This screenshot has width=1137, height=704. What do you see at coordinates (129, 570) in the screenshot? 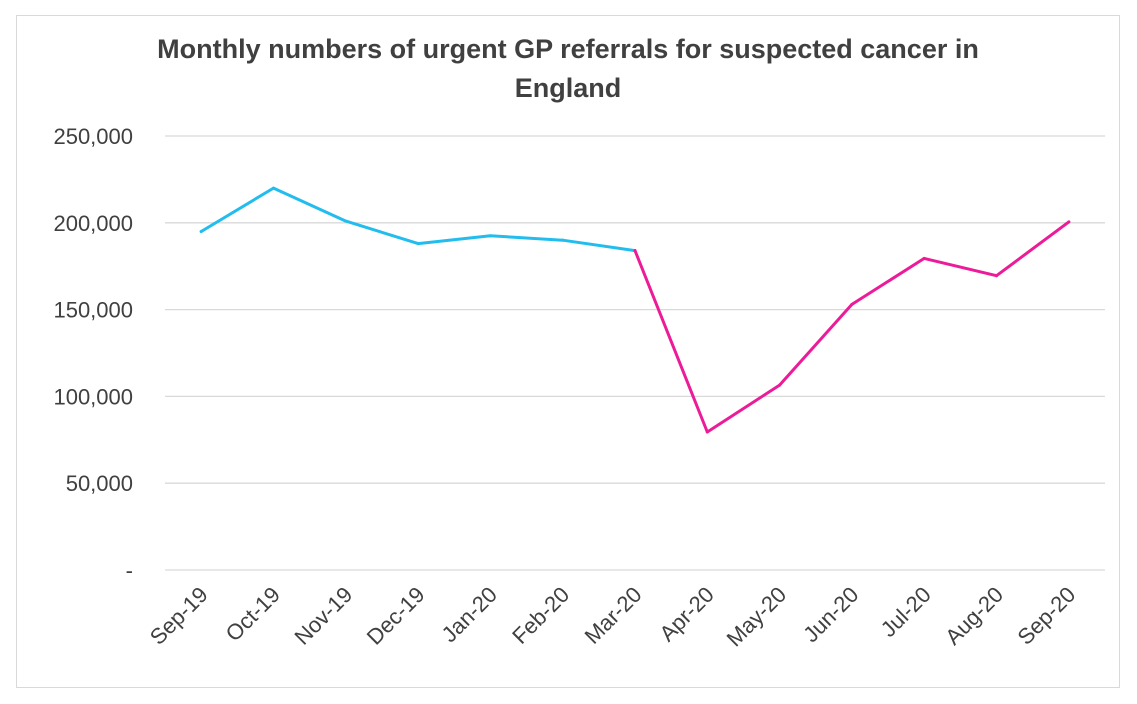
I see `y-tick-label: -` at bounding box center [129, 570].